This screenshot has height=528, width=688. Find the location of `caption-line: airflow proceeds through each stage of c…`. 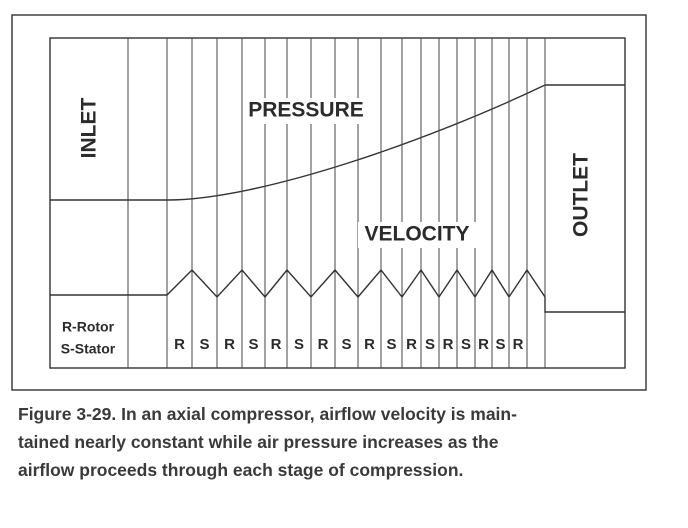

caption-line: airflow proceeds through each stage of c… is located at coordinates (240, 470).